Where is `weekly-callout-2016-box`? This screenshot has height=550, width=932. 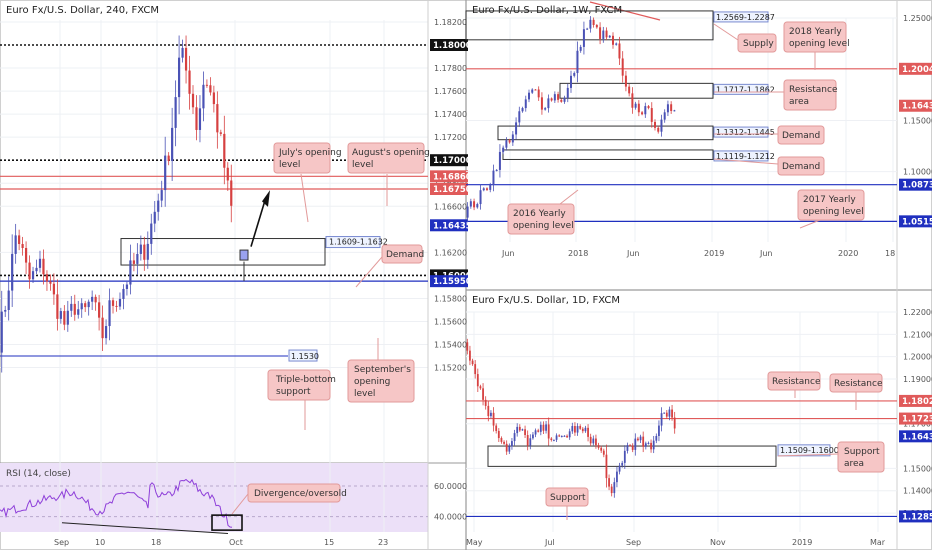 weekly-callout-2016-box is located at coordinates (541, 219).